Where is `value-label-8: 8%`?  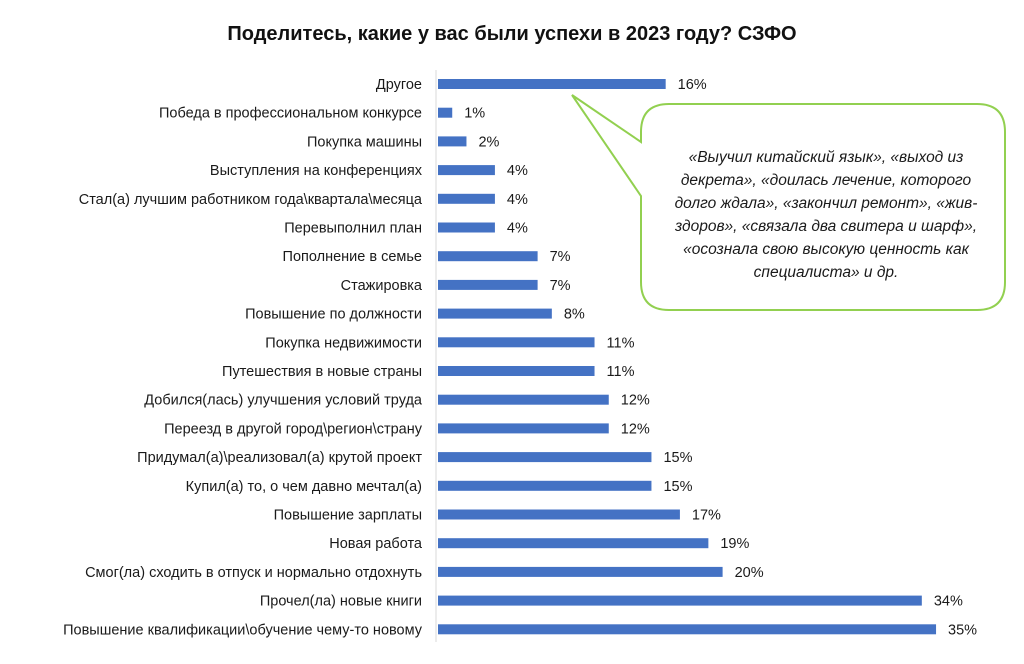 value-label-8: 8% is located at coordinates (574, 315).